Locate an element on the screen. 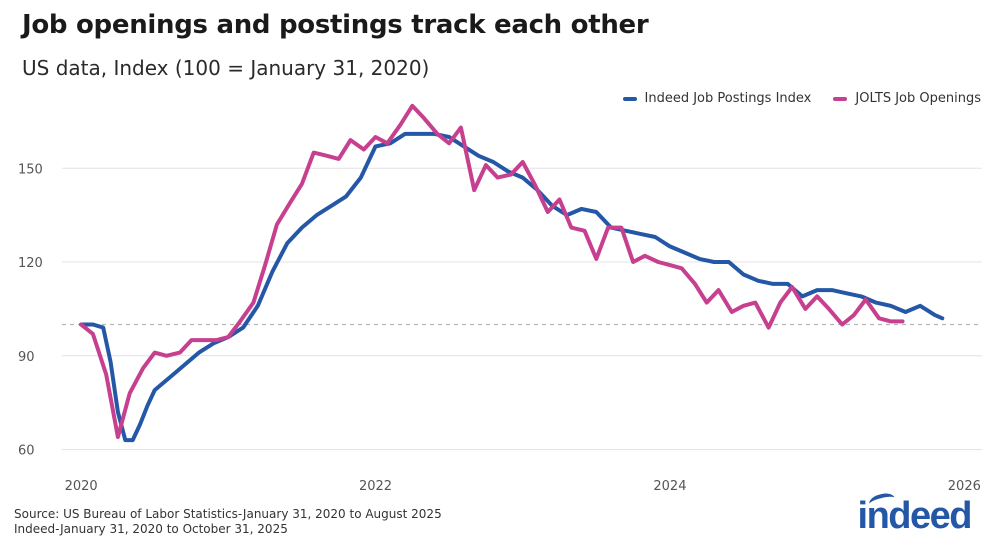  legend-swatch-jolts is located at coordinates (840, 98).